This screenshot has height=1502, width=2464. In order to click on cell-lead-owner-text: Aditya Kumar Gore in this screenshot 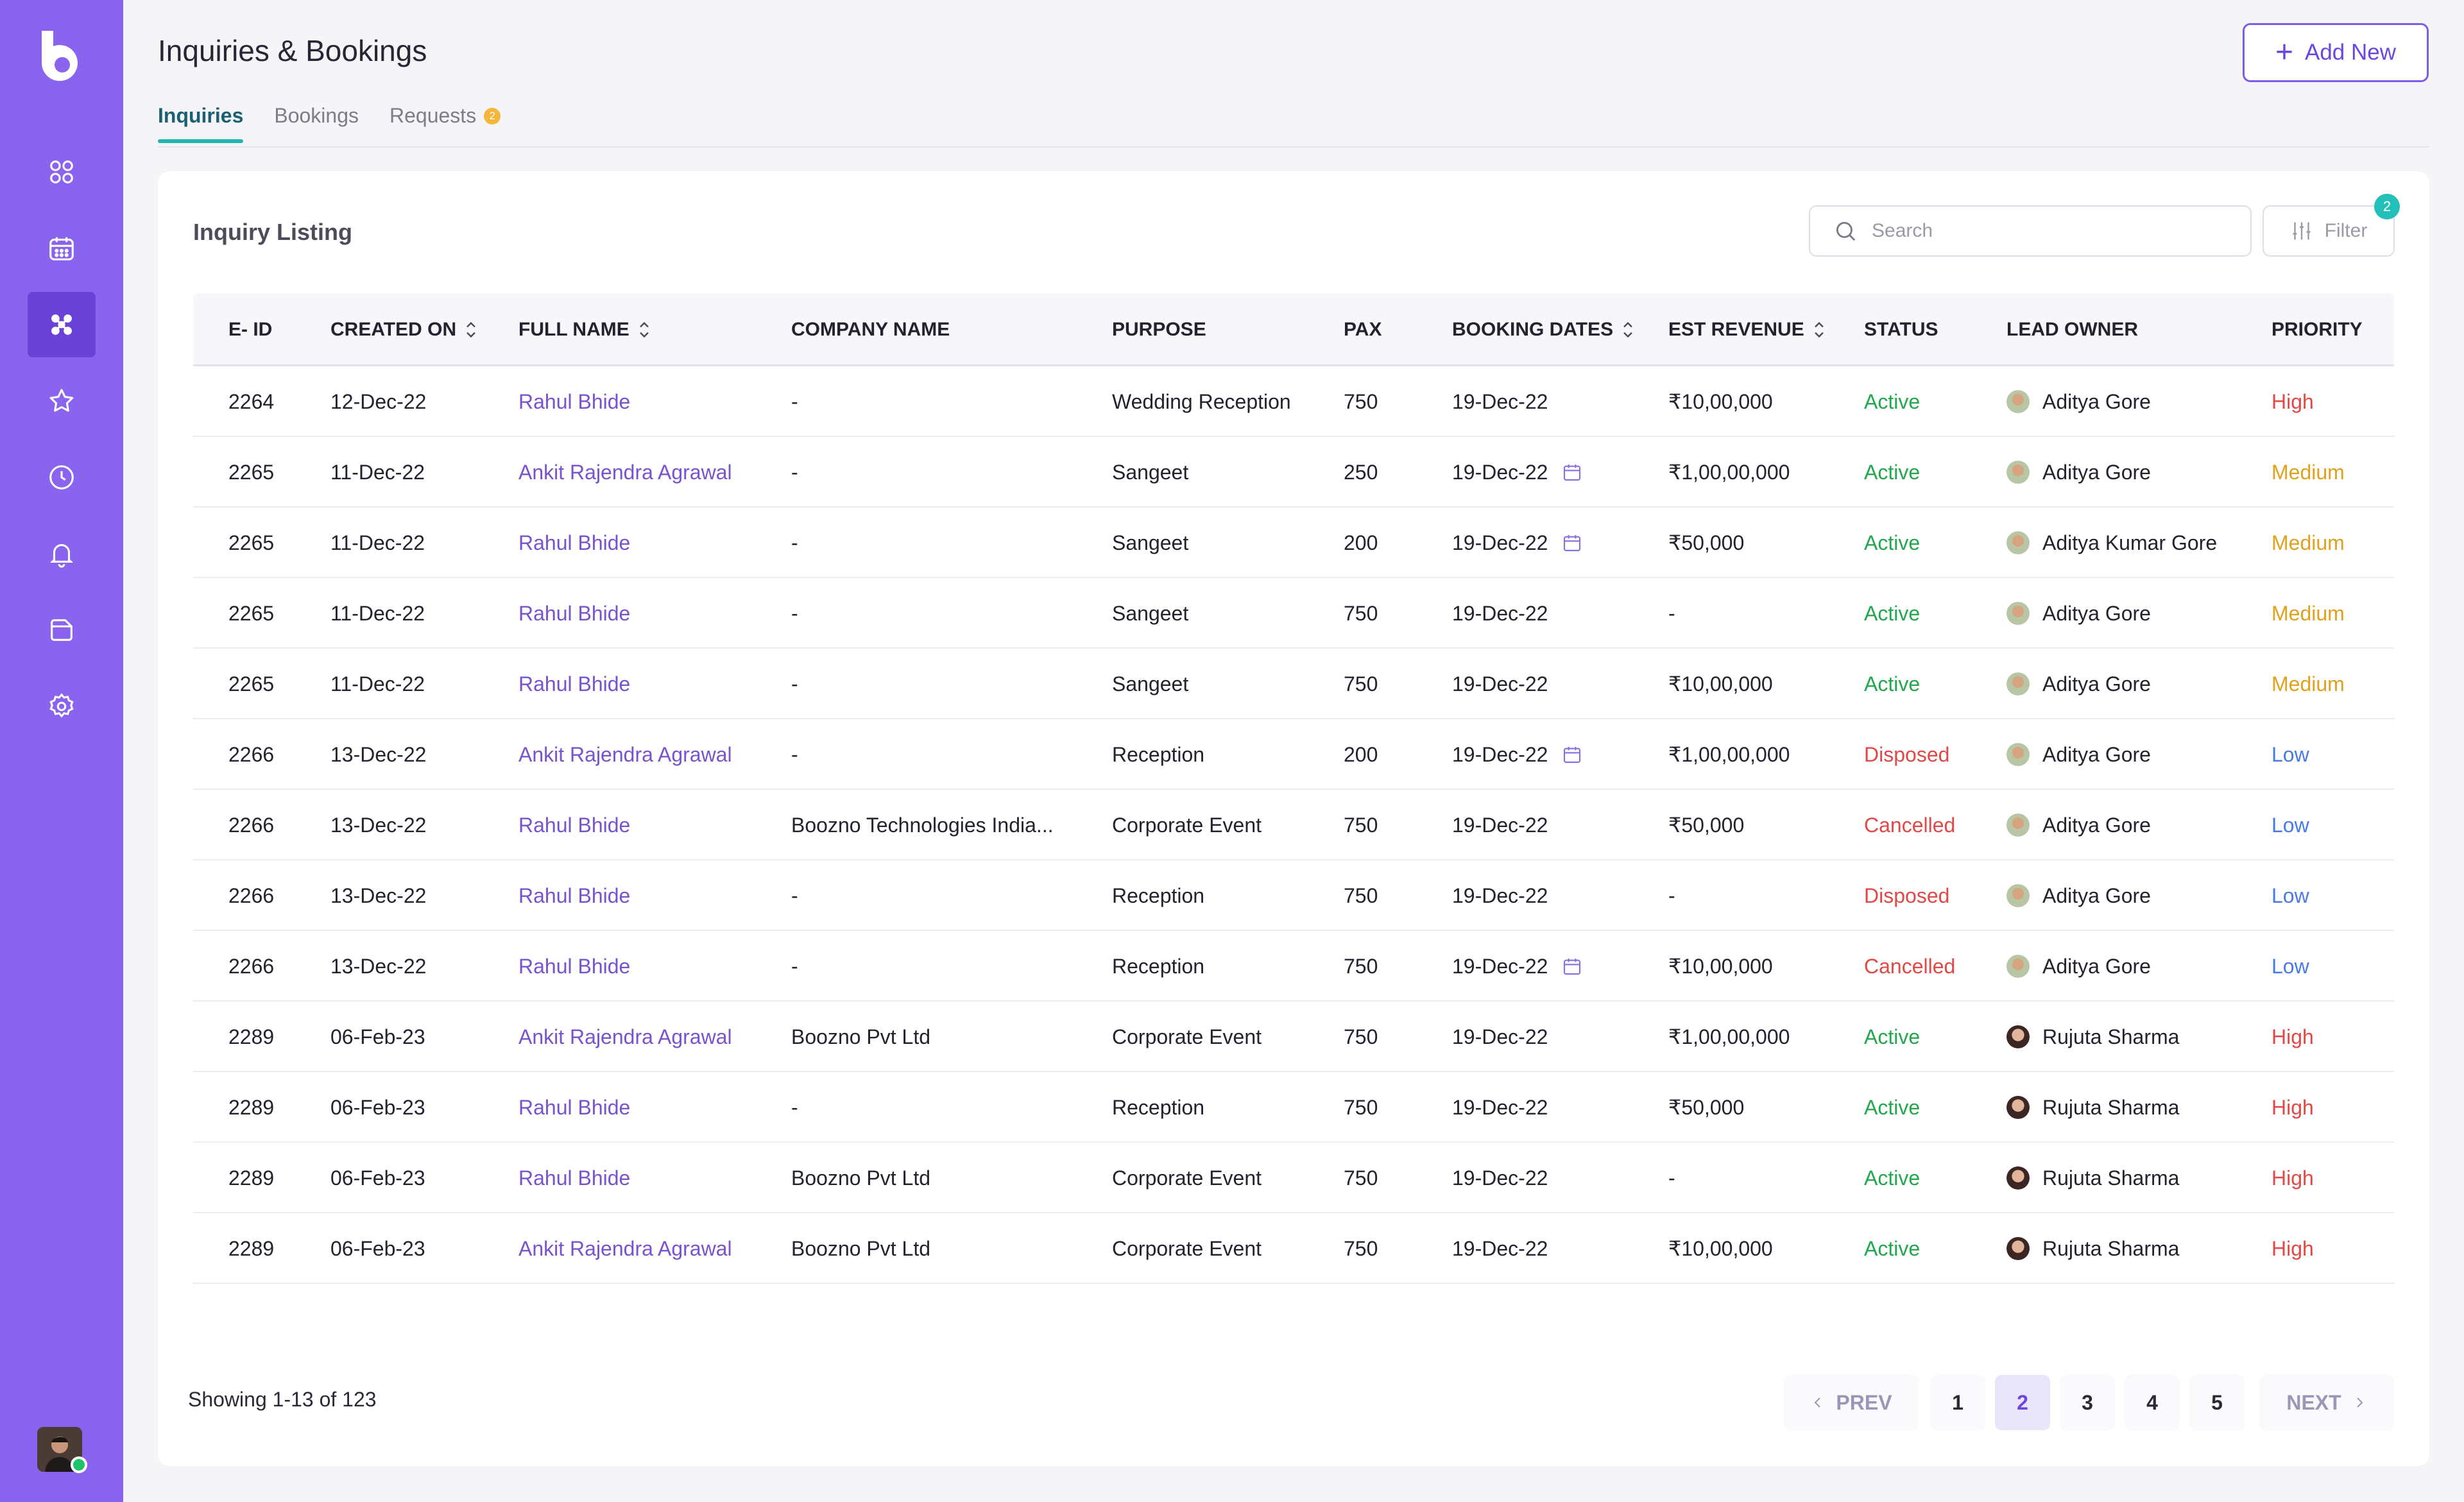, I will do `click(2130, 543)`.